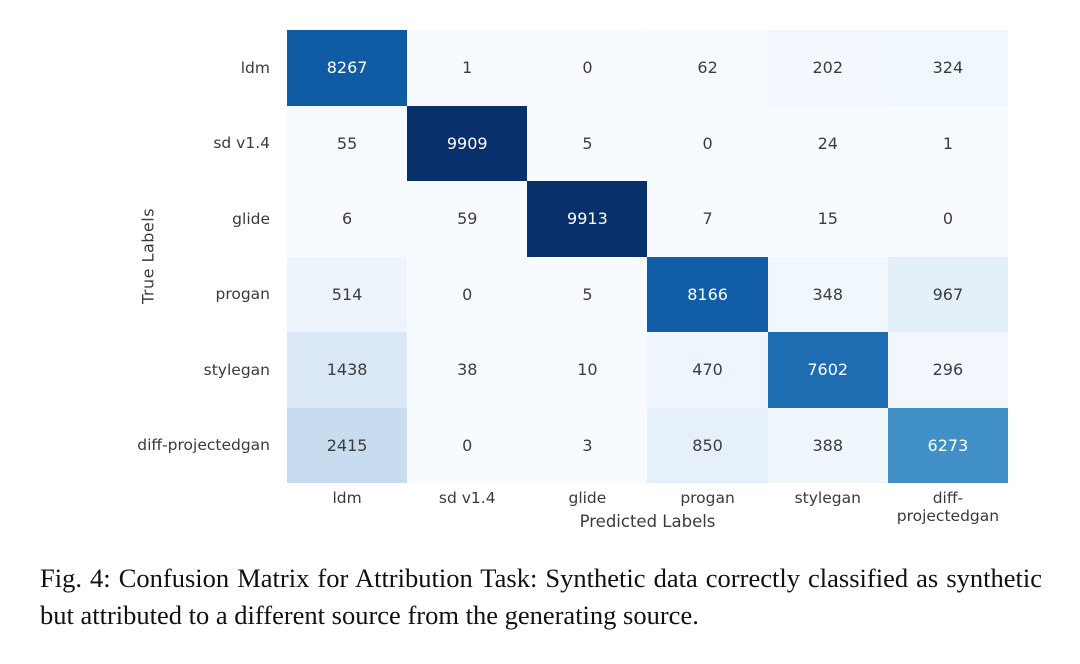  I want to click on heatmap-cell: 348, so click(827, 294).